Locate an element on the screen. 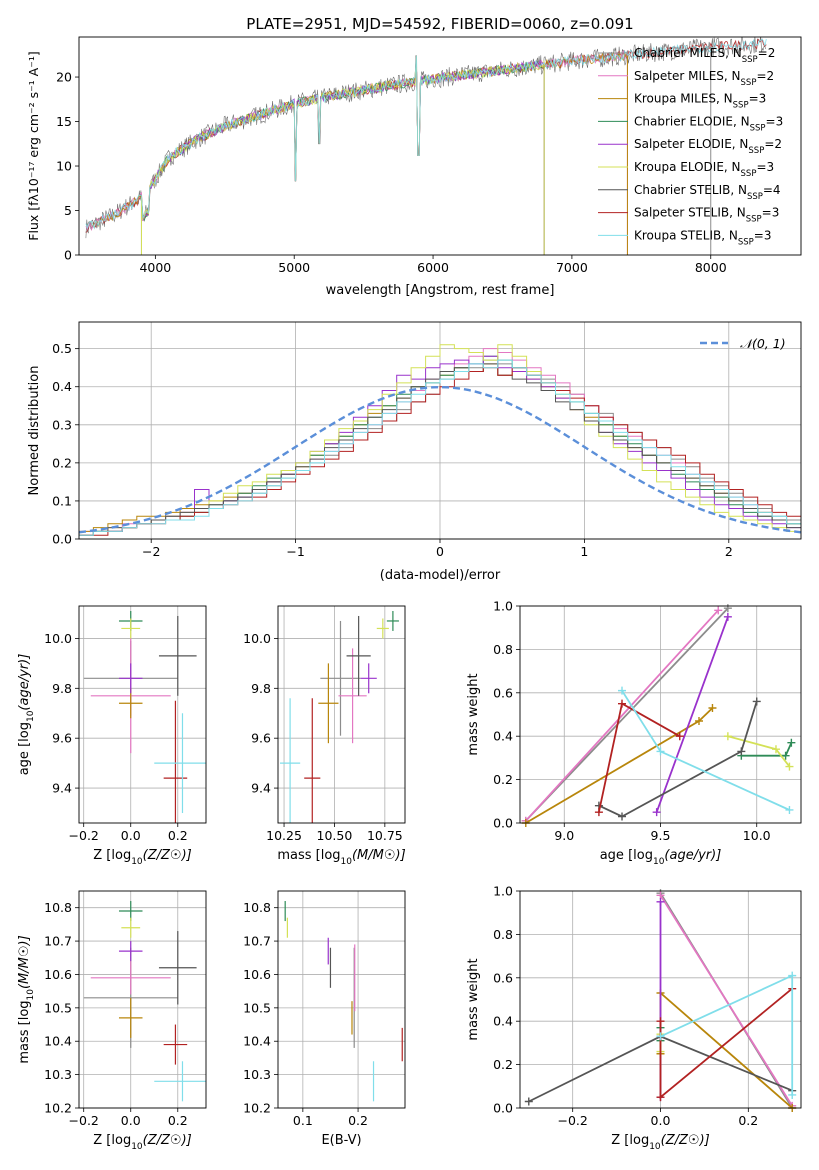 This screenshot has height=1170, width=819. legend-text: Kroupa ELODIE, N is located at coordinates (687, 167).